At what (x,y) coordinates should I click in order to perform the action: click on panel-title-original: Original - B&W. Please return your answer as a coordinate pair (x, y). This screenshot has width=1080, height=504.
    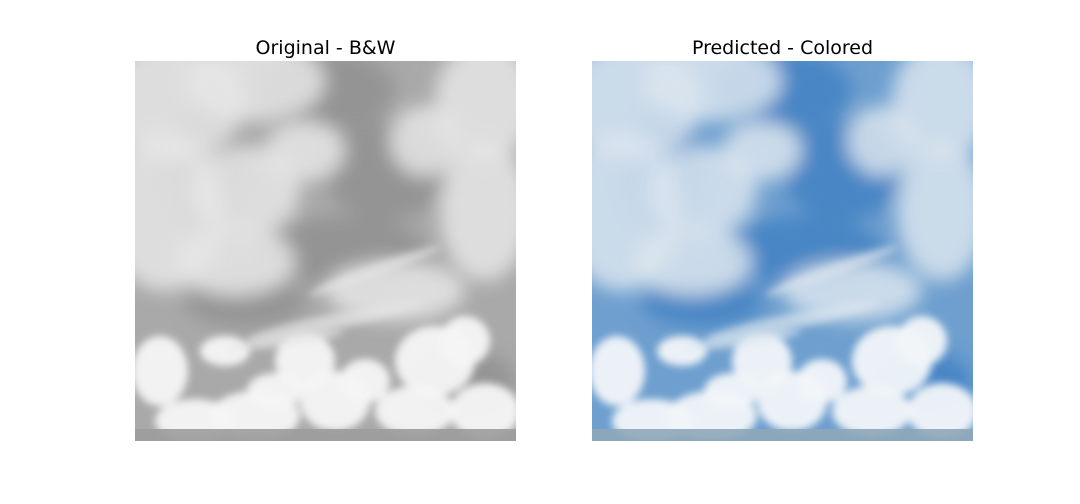
    Looking at the image, I should click on (325, 48).